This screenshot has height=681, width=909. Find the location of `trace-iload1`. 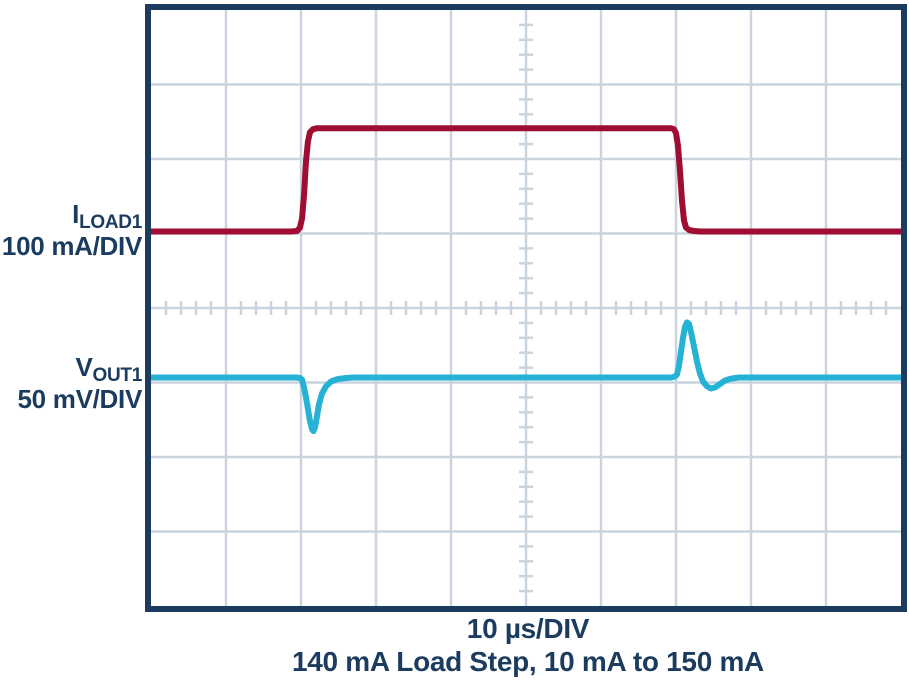

trace-iload1 is located at coordinates (526, 180).